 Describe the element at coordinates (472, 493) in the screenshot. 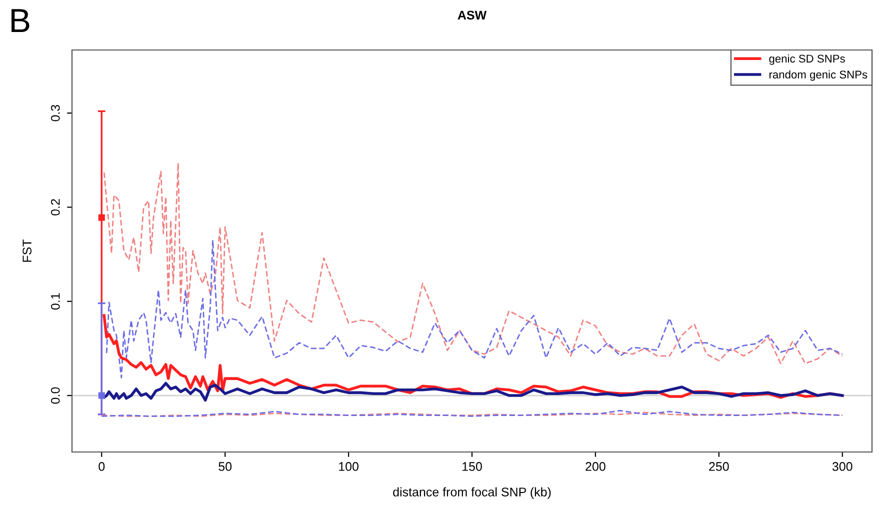

I see `x-axis-title: distance from focal SNP (kb)` at that location.